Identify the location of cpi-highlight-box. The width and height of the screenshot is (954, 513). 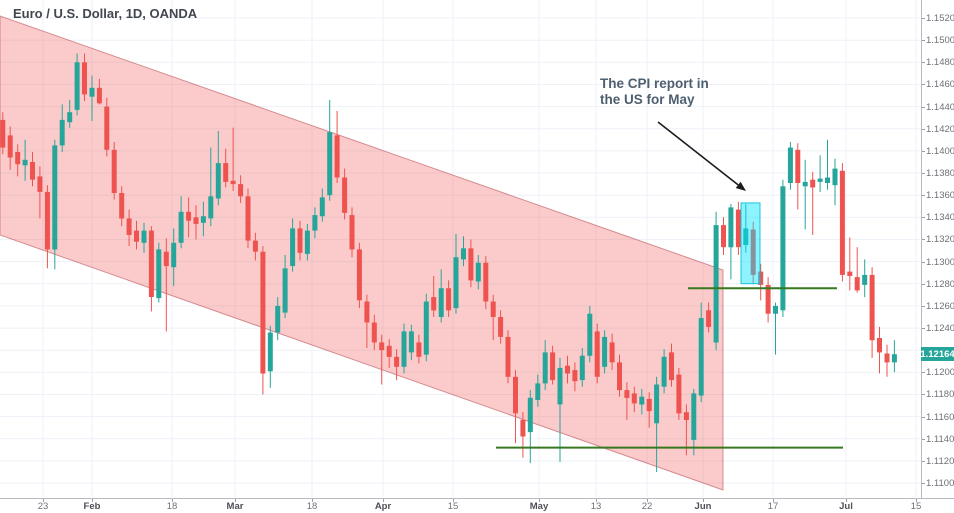
(750, 243).